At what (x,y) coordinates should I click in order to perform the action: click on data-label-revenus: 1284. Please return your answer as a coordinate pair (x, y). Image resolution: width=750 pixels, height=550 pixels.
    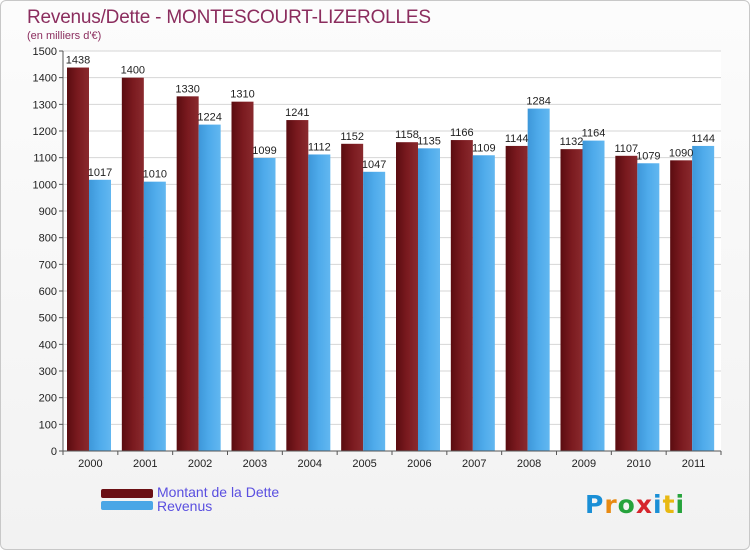
    Looking at the image, I should click on (538, 102).